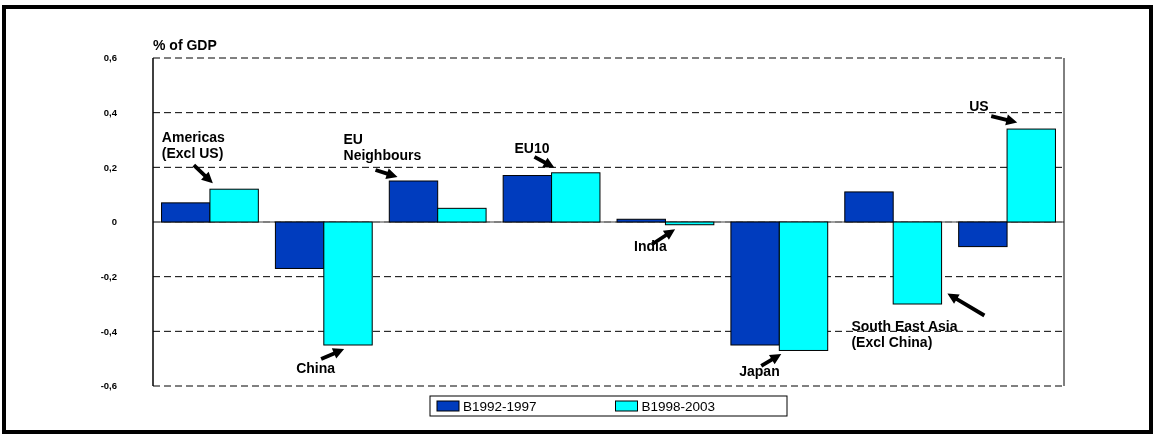 The height and width of the screenshot is (440, 1157). What do you see at coordinates (114, 222) in the screenshot?
I see `y-tick-label: 0` at bounding box center [114, 222].